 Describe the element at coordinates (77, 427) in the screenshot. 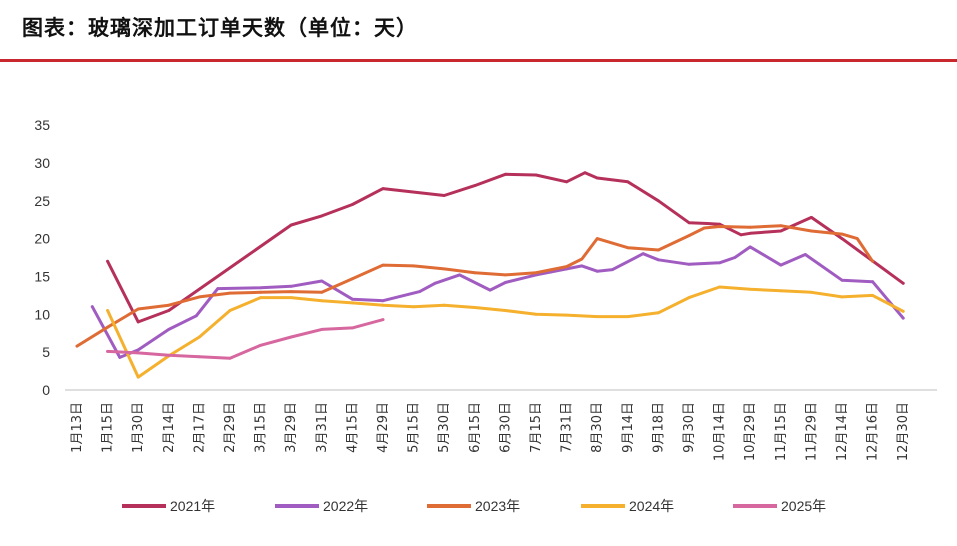

I see `x-tick-label: 1月13日` at that location.